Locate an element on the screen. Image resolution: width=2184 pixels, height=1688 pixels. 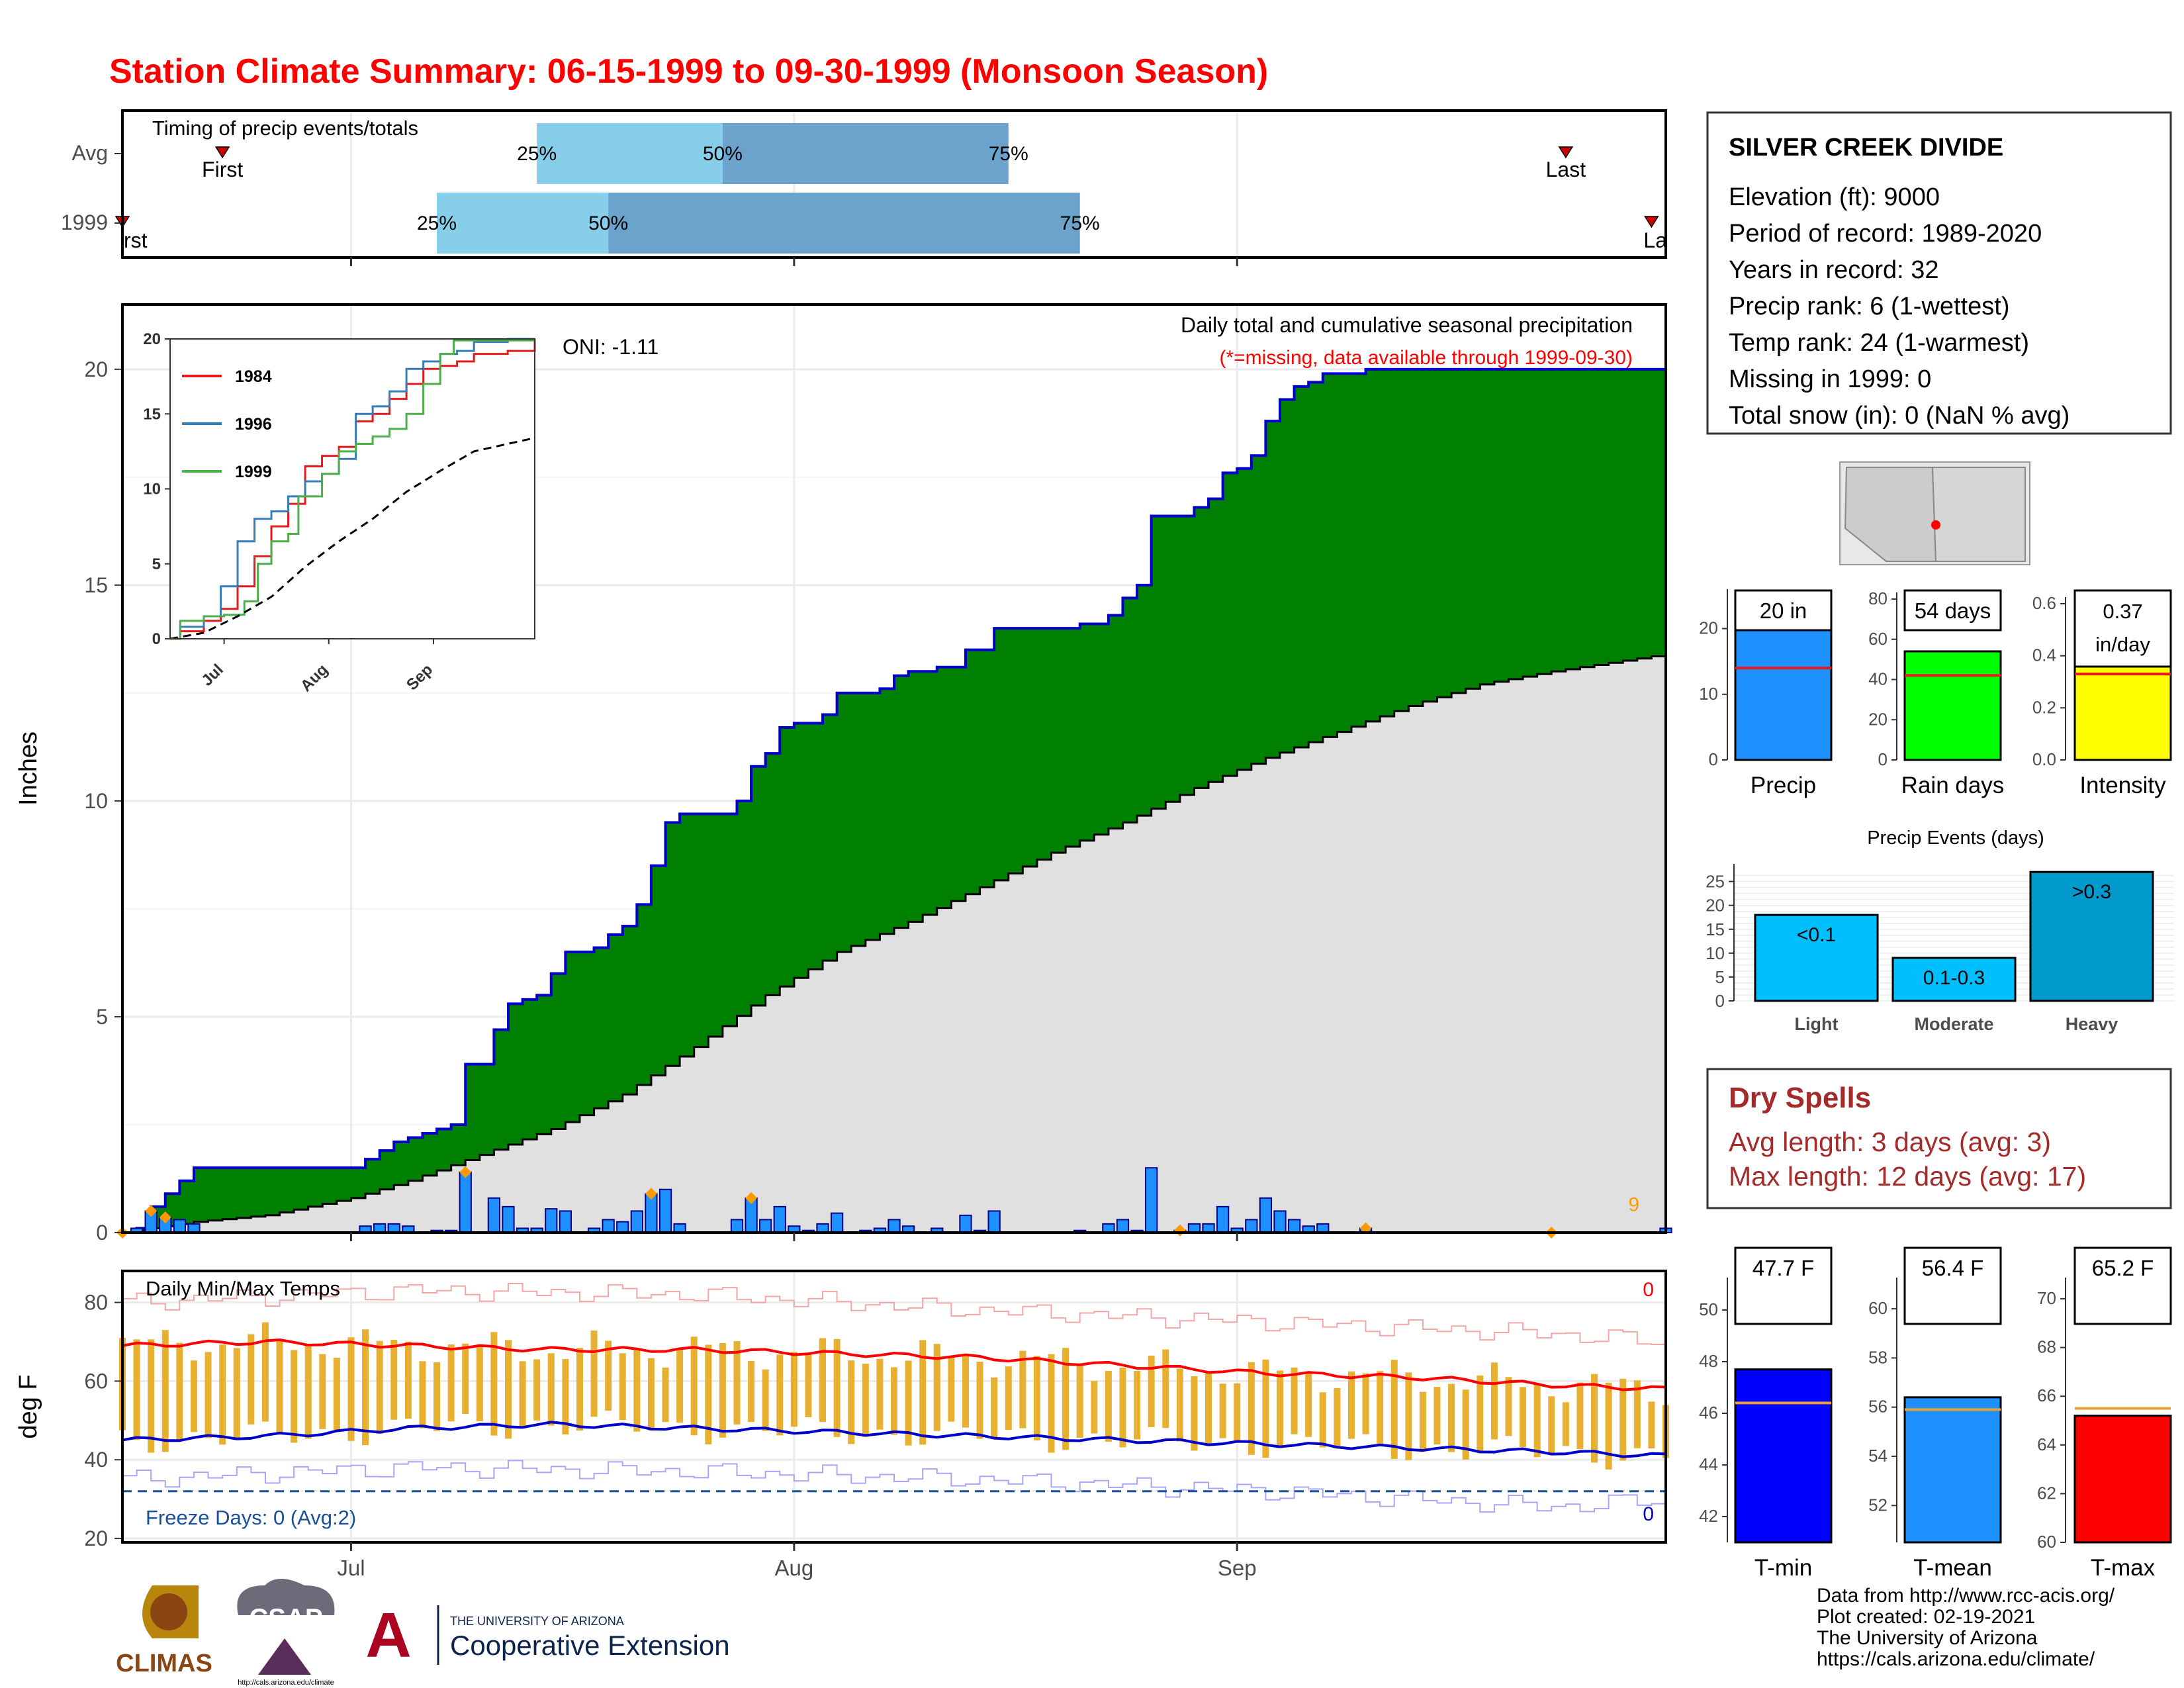
temp-ytick-label: 80 is located at coordinates (96, 1303).